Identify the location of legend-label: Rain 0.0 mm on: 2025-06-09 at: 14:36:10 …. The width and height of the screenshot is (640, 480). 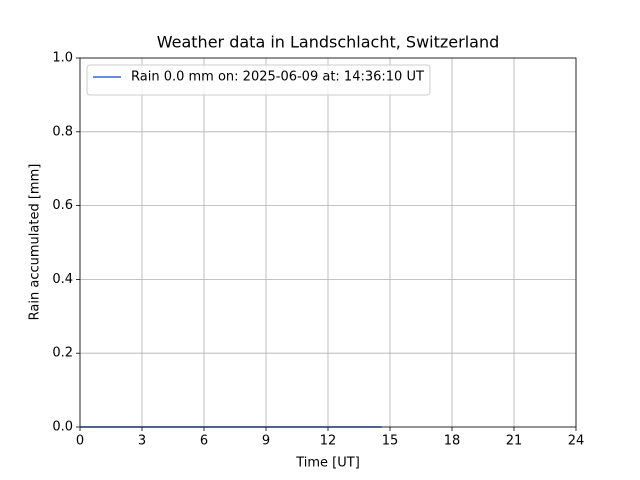
(277, 77).